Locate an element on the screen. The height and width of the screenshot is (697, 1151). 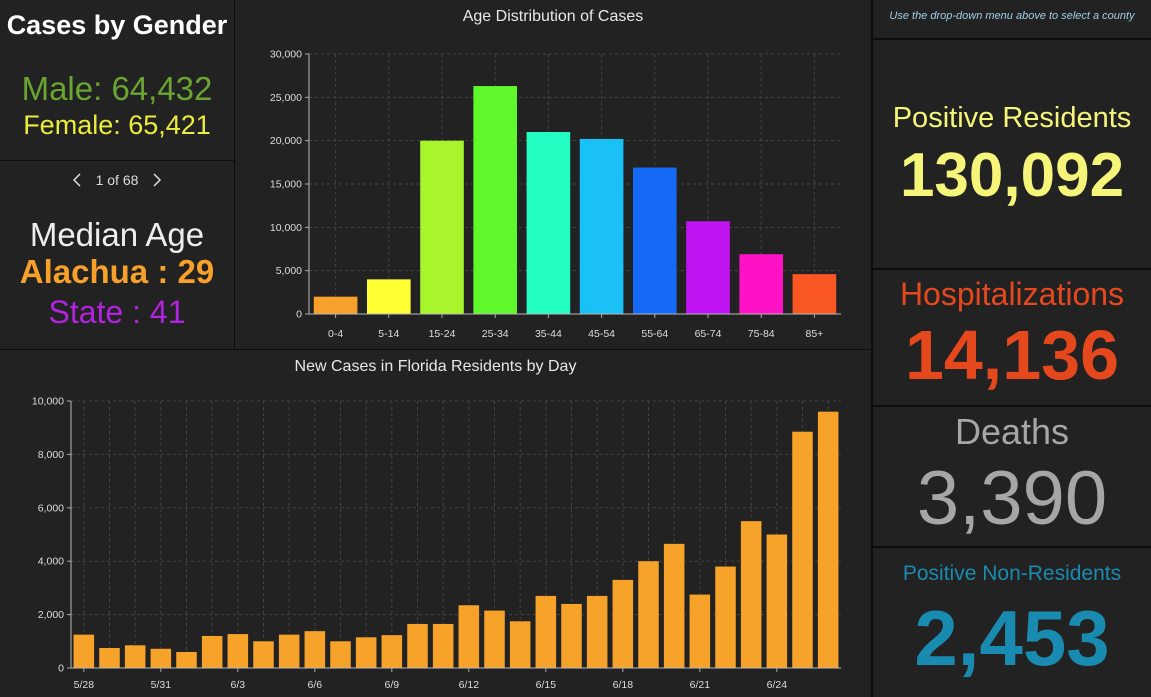
median-age-title: Median Age is located at coordinates (117, 234).